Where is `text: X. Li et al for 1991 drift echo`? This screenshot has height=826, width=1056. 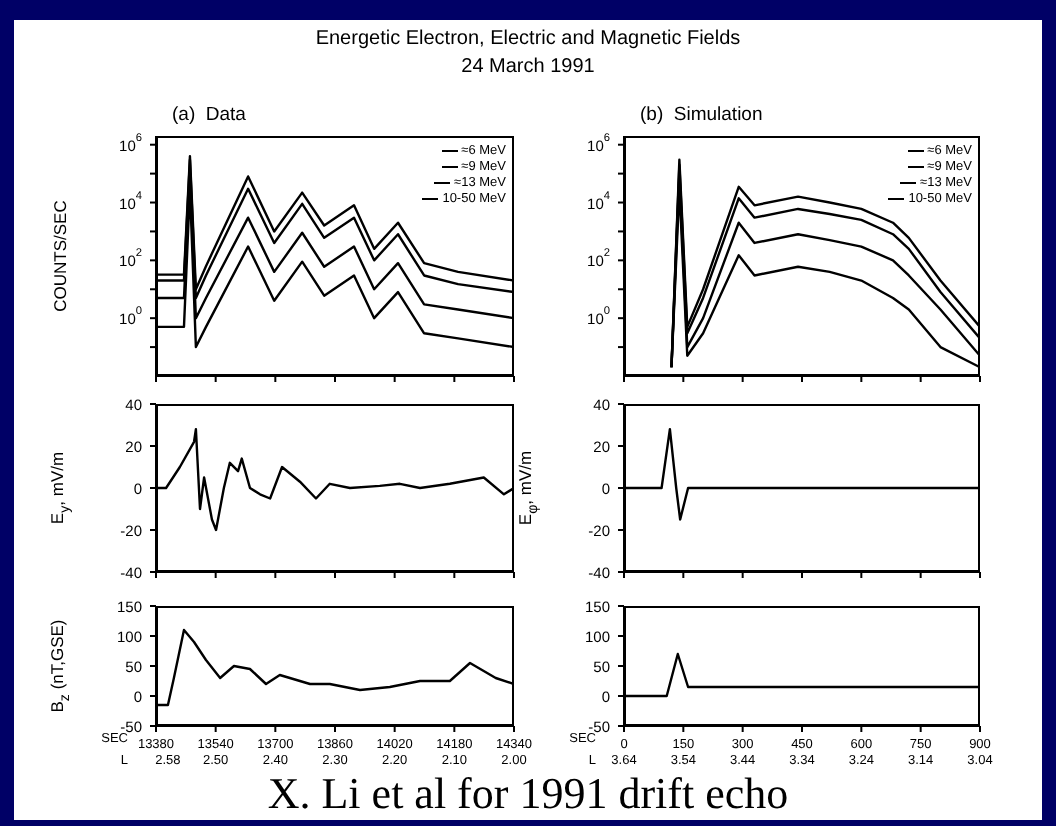
text: X. Li et al for 1991 drift echo is located at coordinates (528, 794).